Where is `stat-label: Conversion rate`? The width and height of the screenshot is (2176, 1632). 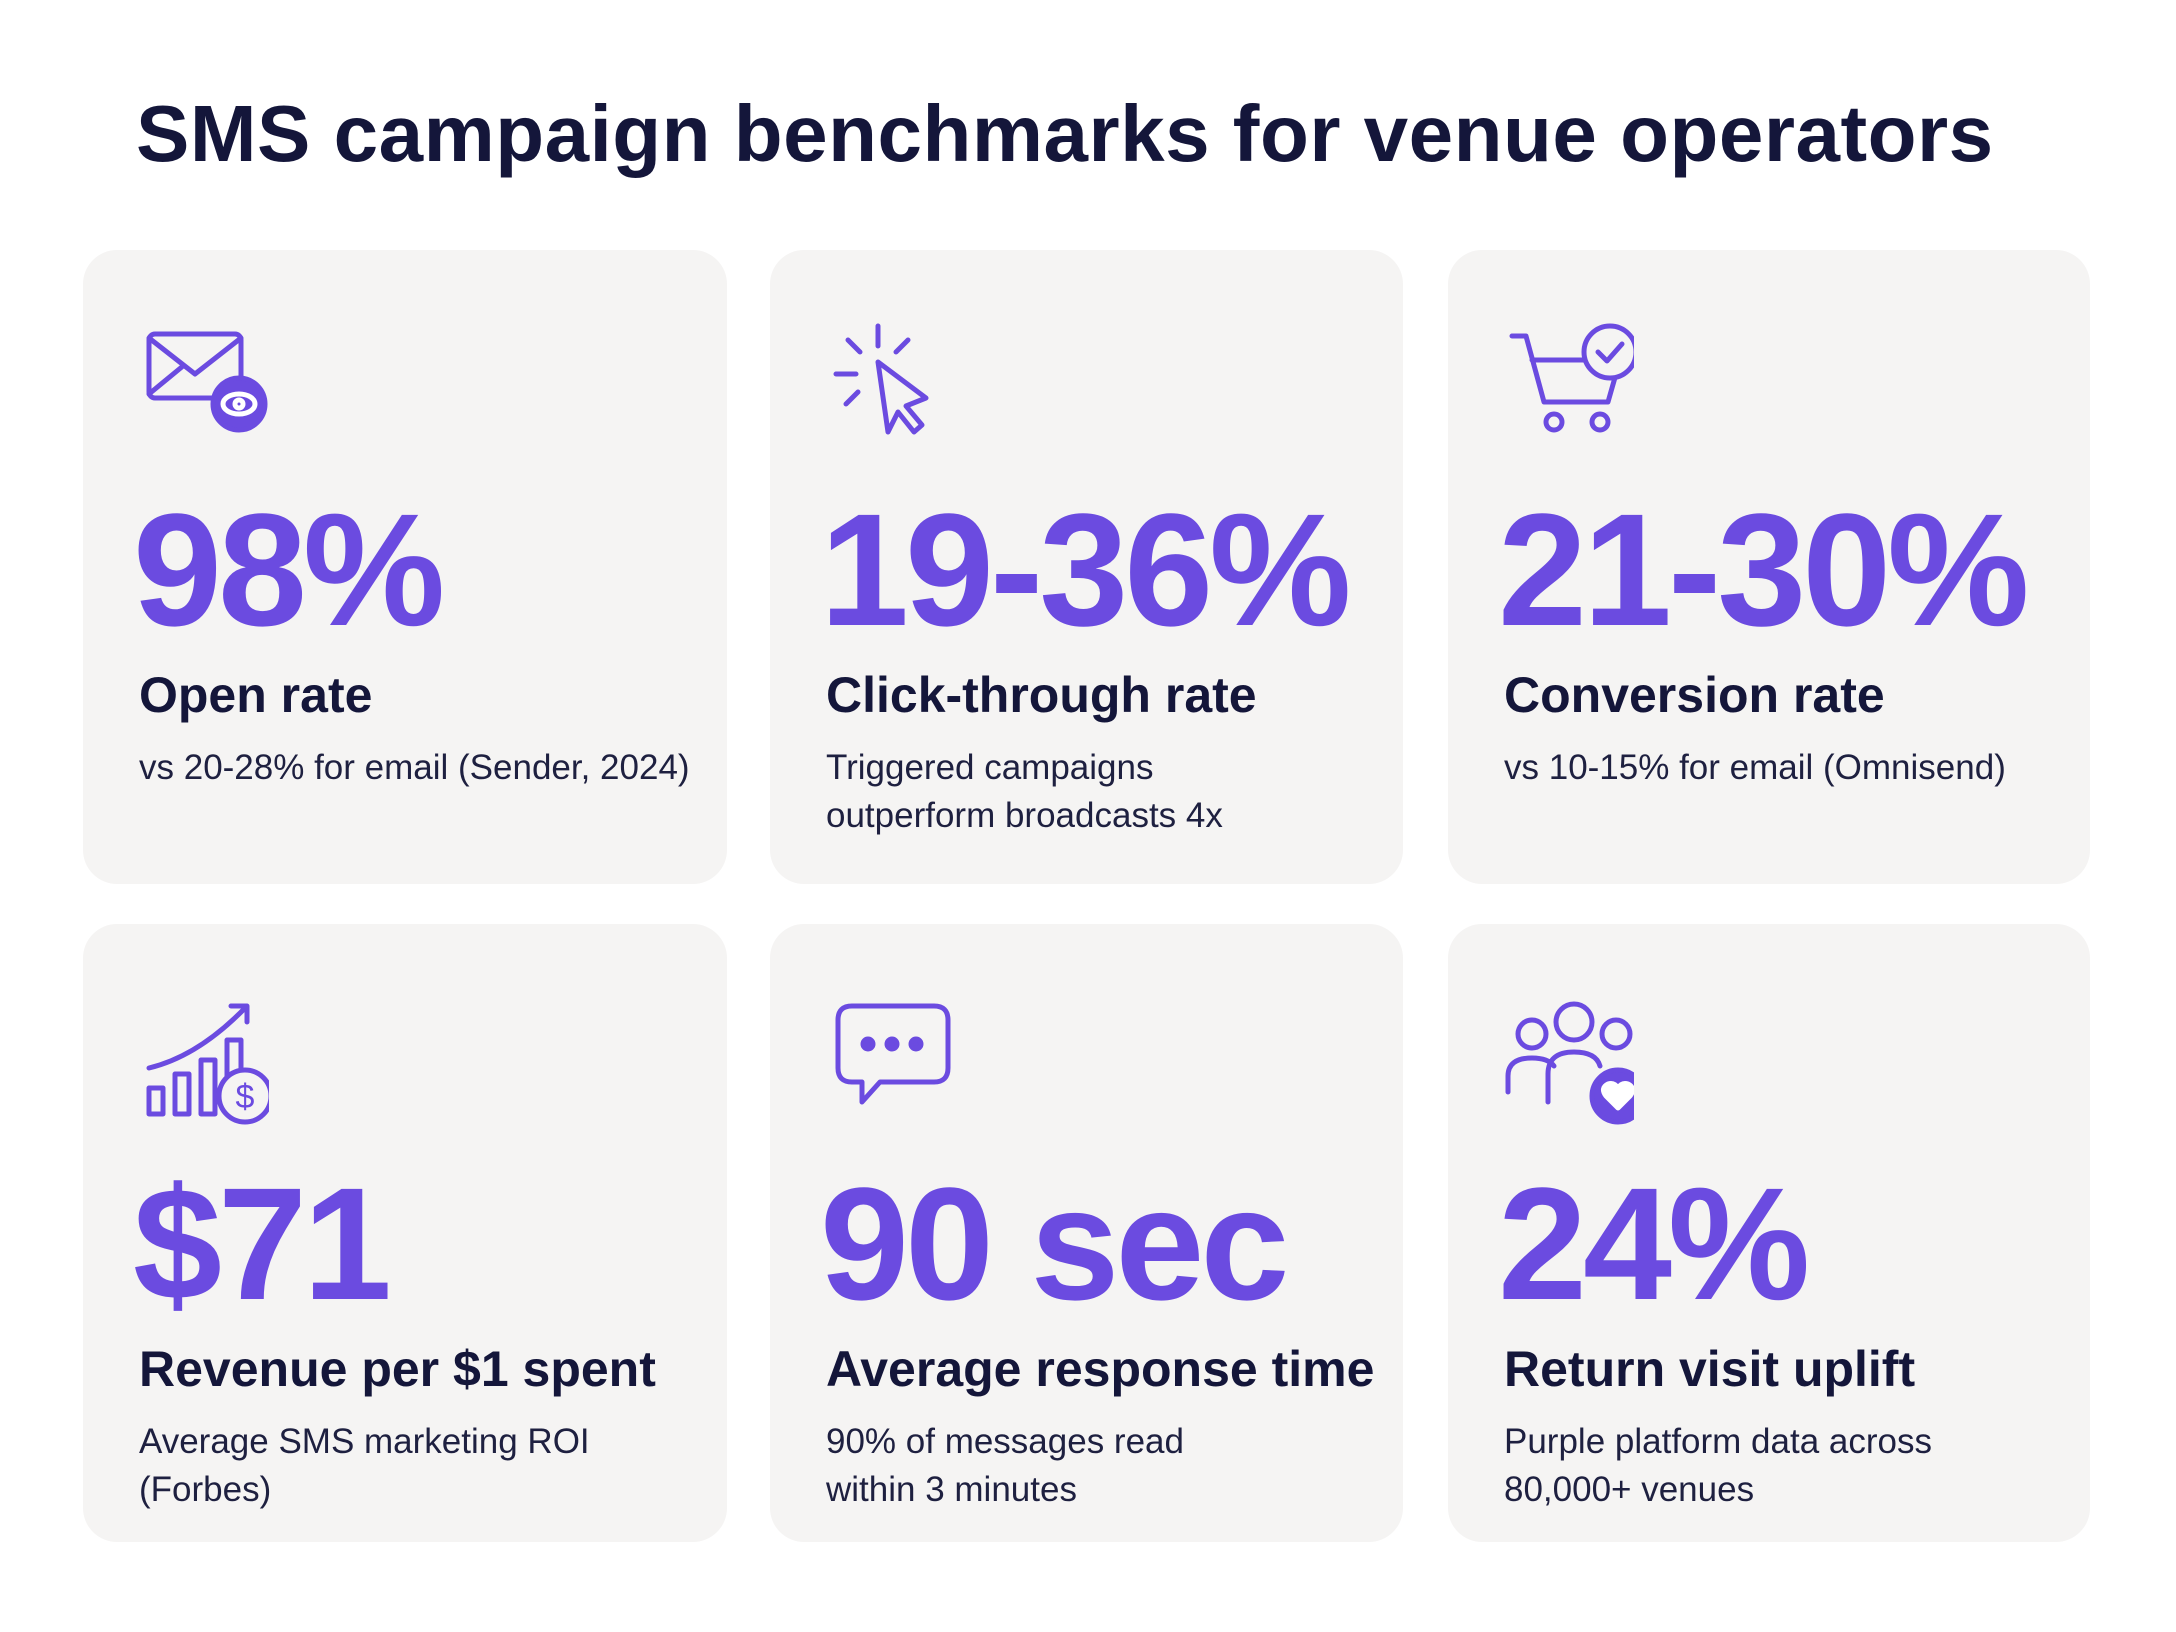
stat-label: Conversion rate is located at coordinates (1694, 695).